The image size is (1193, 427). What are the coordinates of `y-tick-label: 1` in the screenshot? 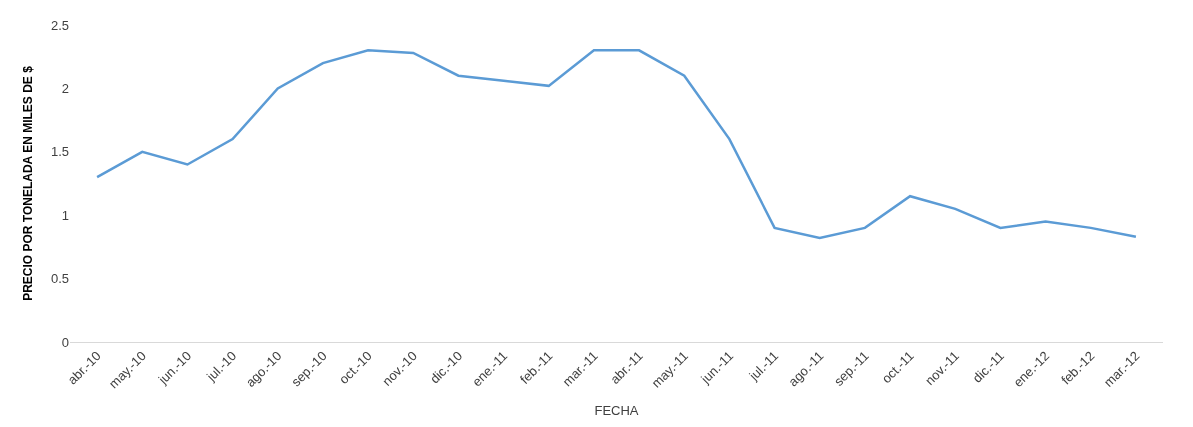 It's located at (65, 215).